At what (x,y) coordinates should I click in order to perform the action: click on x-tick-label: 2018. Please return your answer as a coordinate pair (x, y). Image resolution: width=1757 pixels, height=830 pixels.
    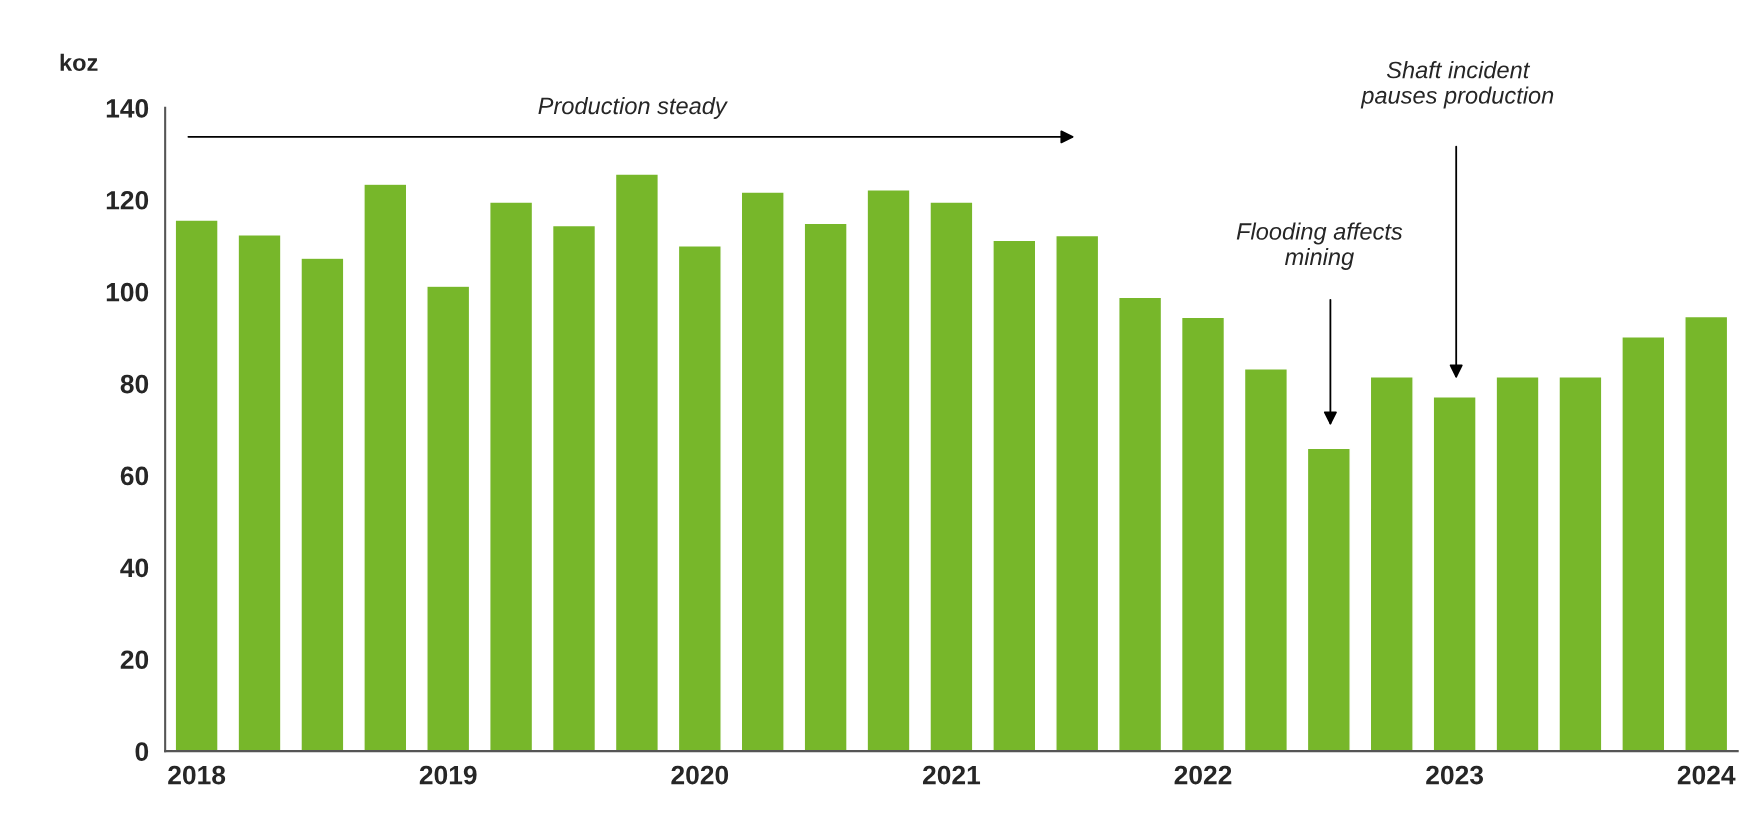
    Looking at the image, I should click on (197, 775).